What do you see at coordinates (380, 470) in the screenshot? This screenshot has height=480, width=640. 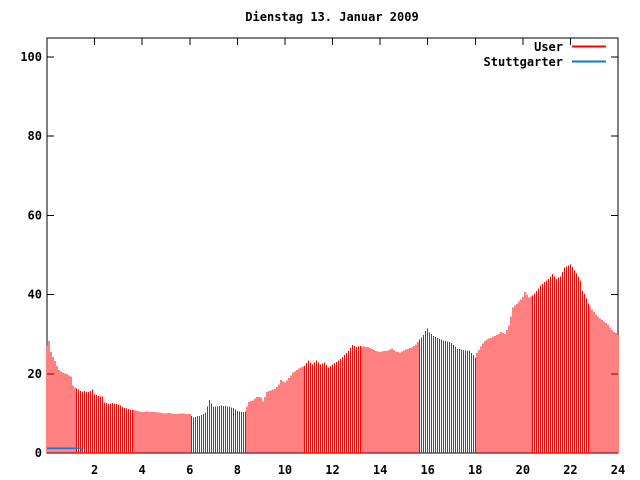 I see `x-tick-label: 14` at bounding box center [380, 470].